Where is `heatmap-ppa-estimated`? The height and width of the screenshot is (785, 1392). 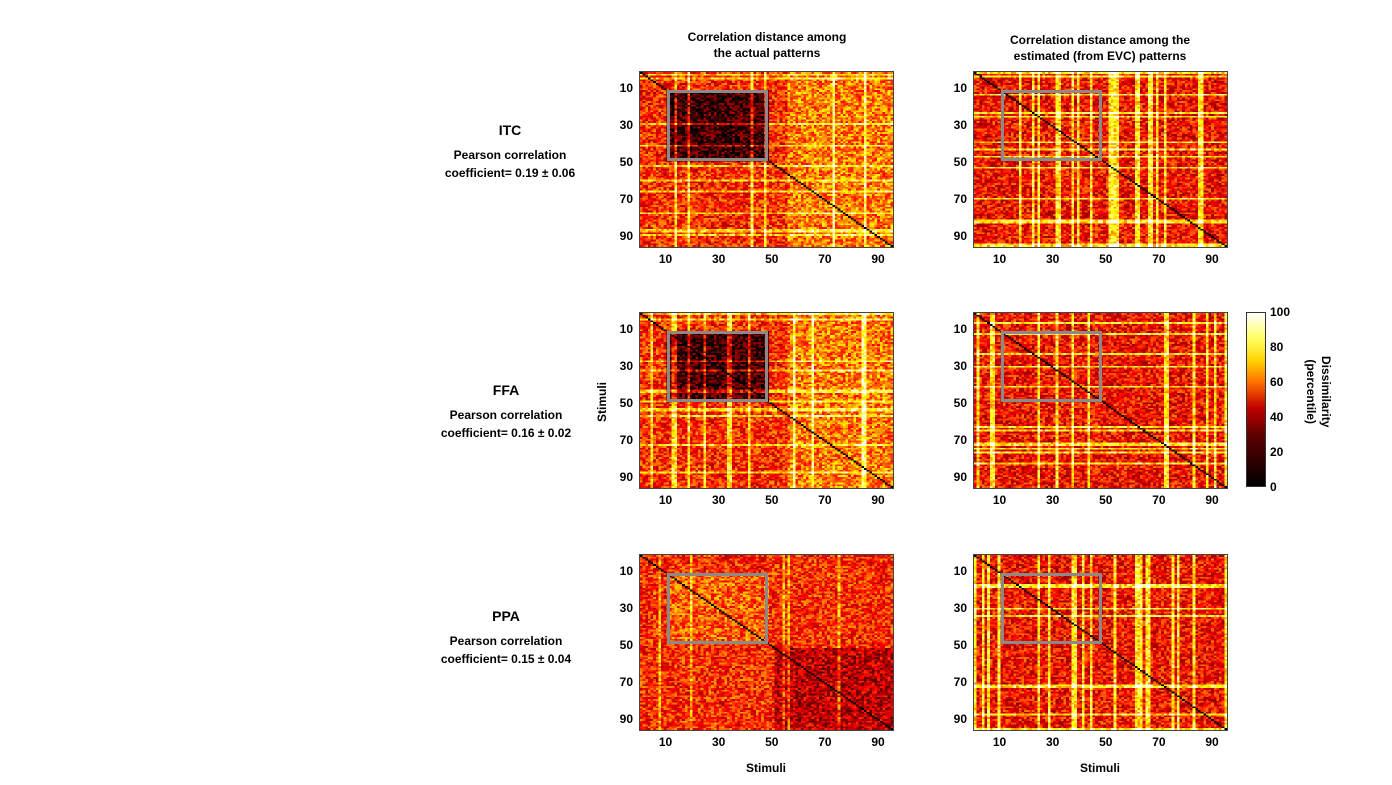
heatmap-ppa-estimated is located at coordinates (1100, 642).